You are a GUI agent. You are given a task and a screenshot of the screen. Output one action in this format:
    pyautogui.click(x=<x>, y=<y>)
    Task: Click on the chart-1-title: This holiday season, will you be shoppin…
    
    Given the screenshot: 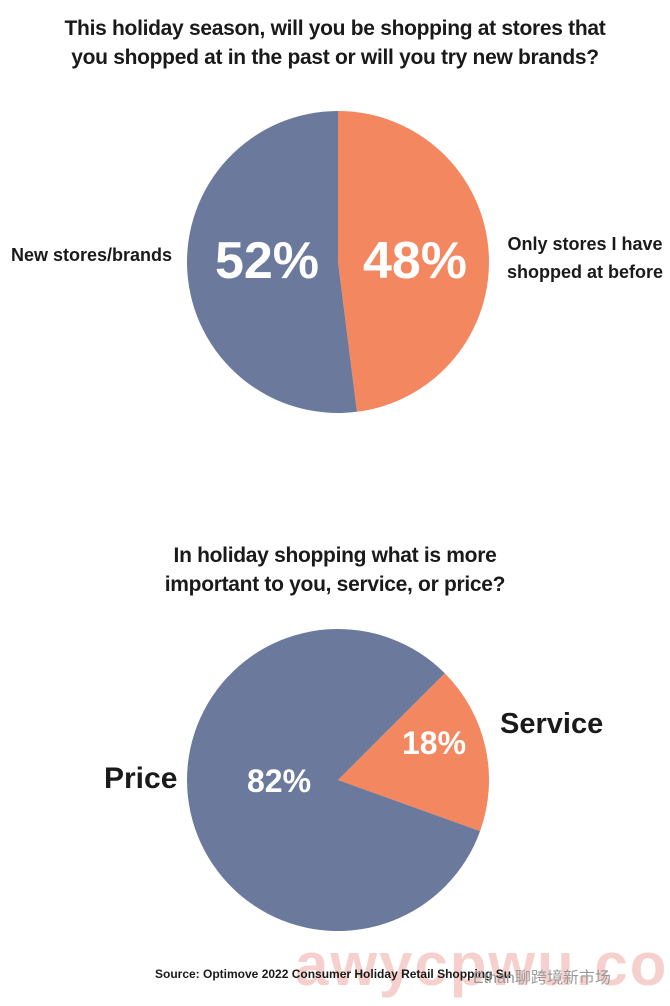 What is the action you would take?
    pyautogui.click(x=335, y=43)
    